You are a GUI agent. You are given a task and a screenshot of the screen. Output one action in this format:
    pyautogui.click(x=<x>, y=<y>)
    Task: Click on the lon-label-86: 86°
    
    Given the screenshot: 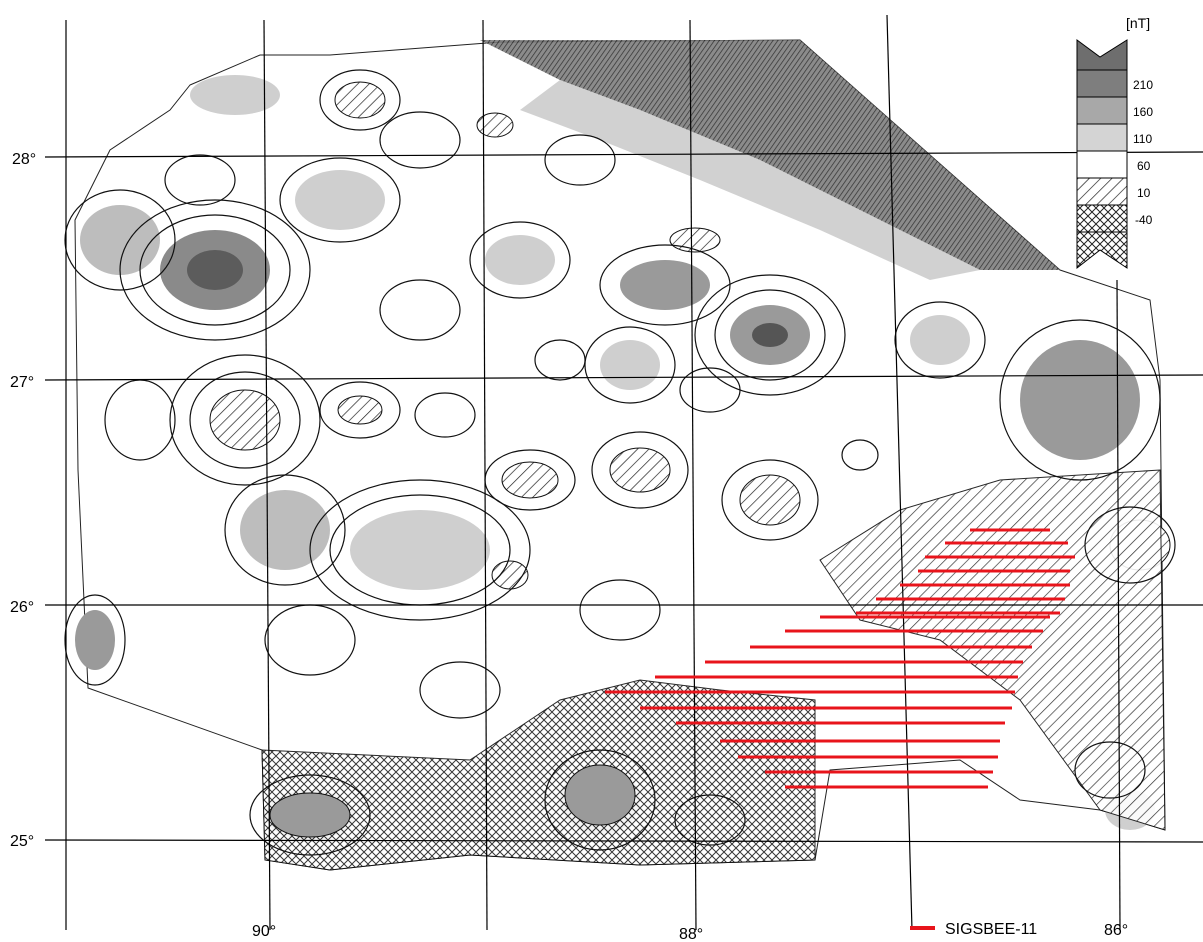 What is the action you would take?
    pyautogui.click(x=1116, y=930)
    